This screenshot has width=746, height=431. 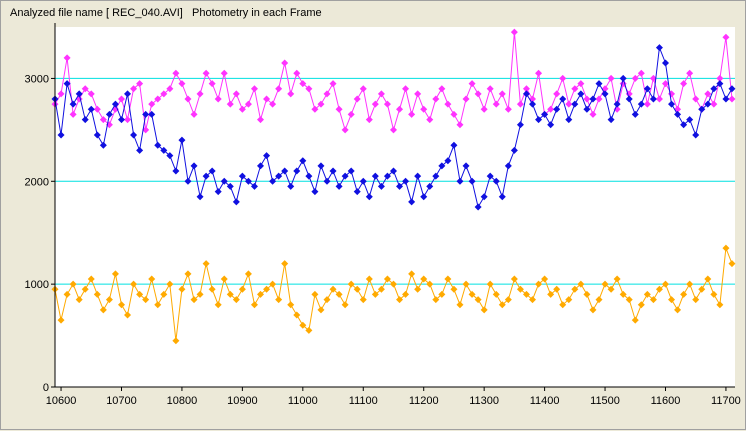 I want to click on x-tick-label-7: 11300, so click(x=484, y=401).